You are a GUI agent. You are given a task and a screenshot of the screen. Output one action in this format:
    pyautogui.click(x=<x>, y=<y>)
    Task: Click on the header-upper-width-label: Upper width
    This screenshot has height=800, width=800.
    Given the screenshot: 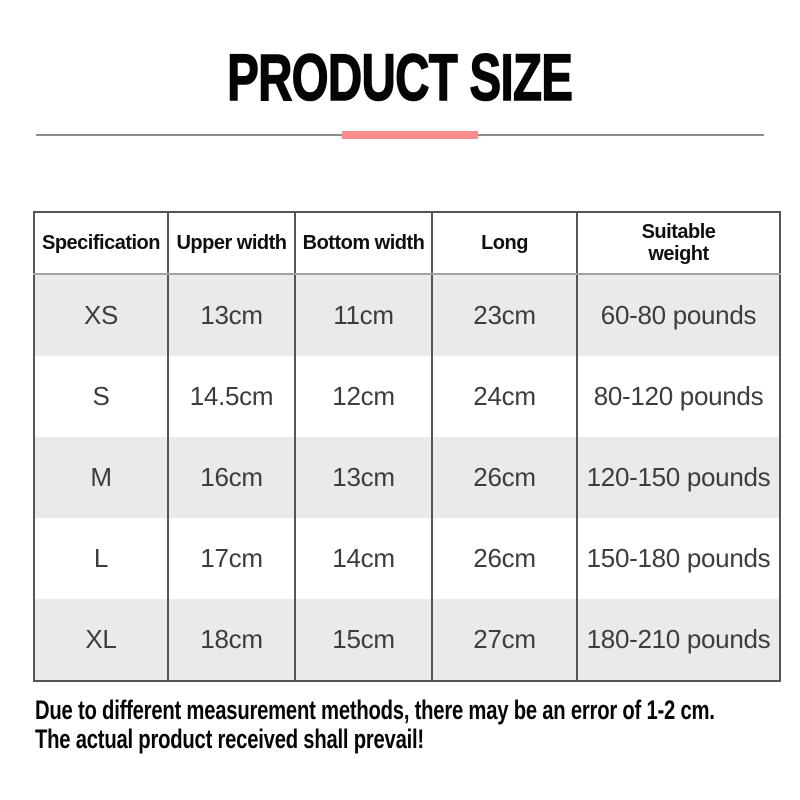 What is the action you would take?
    pyautogui.click(x=231, y=242)
    